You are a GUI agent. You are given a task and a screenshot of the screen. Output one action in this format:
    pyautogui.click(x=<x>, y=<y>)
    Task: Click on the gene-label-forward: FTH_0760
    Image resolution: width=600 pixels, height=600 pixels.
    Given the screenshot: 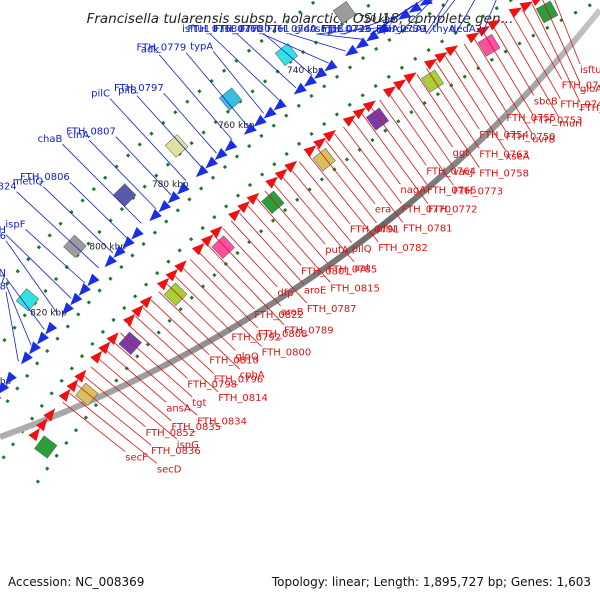 What is the action you would take?
    pyautogui.click(x=238, y=29)
    